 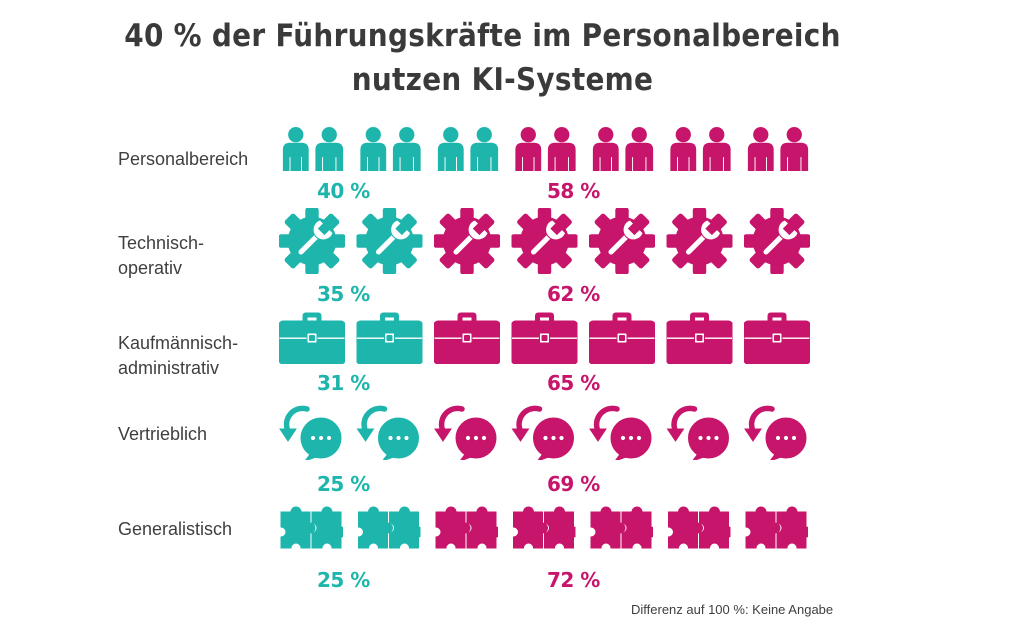 I want to click on row-label-line: Personalbereich, so click(x=183, y=159).